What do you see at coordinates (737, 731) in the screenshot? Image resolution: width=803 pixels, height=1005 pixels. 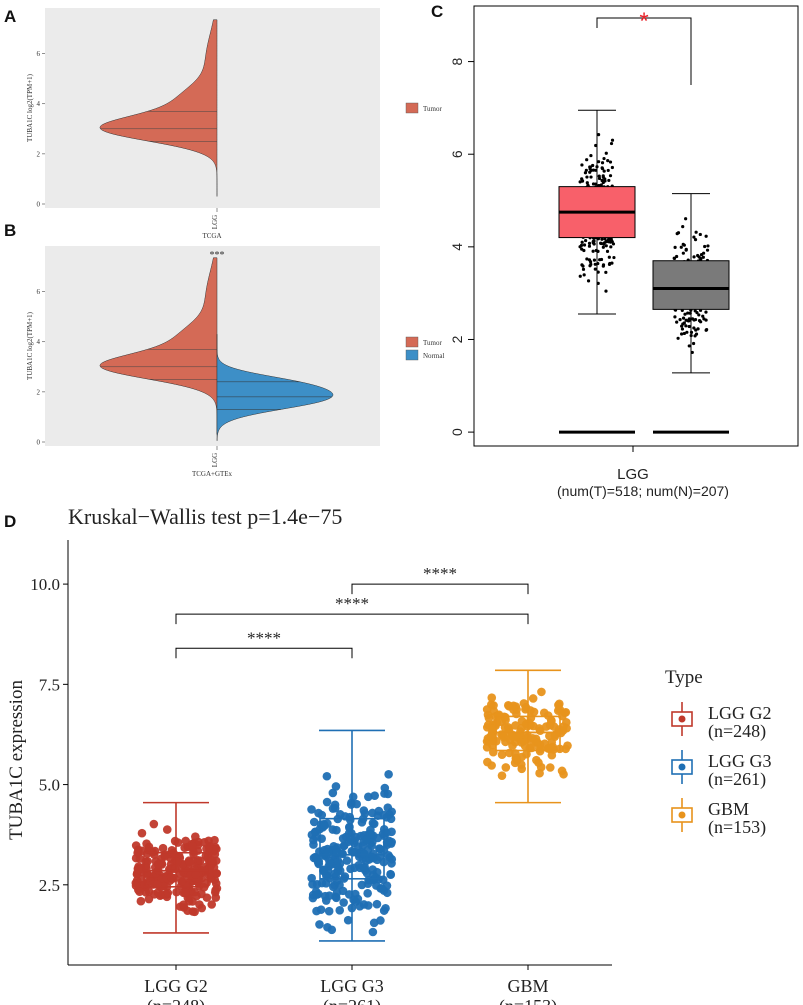 I see `legend-count: (n=248)` at bounding box center [737, 731].